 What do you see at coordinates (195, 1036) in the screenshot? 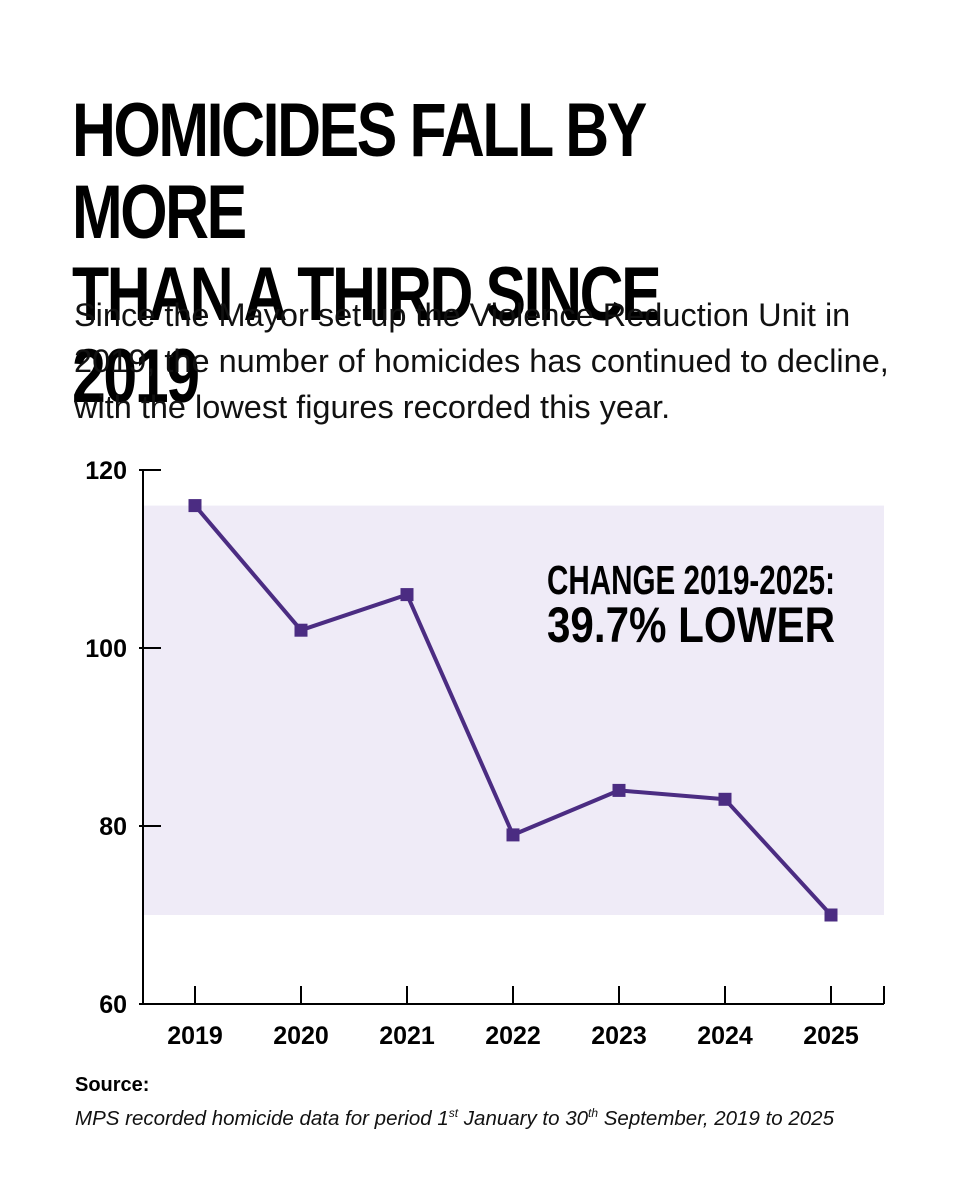
I see `x-tick-label-2019: 2019` at bounding box center [195, 1036].